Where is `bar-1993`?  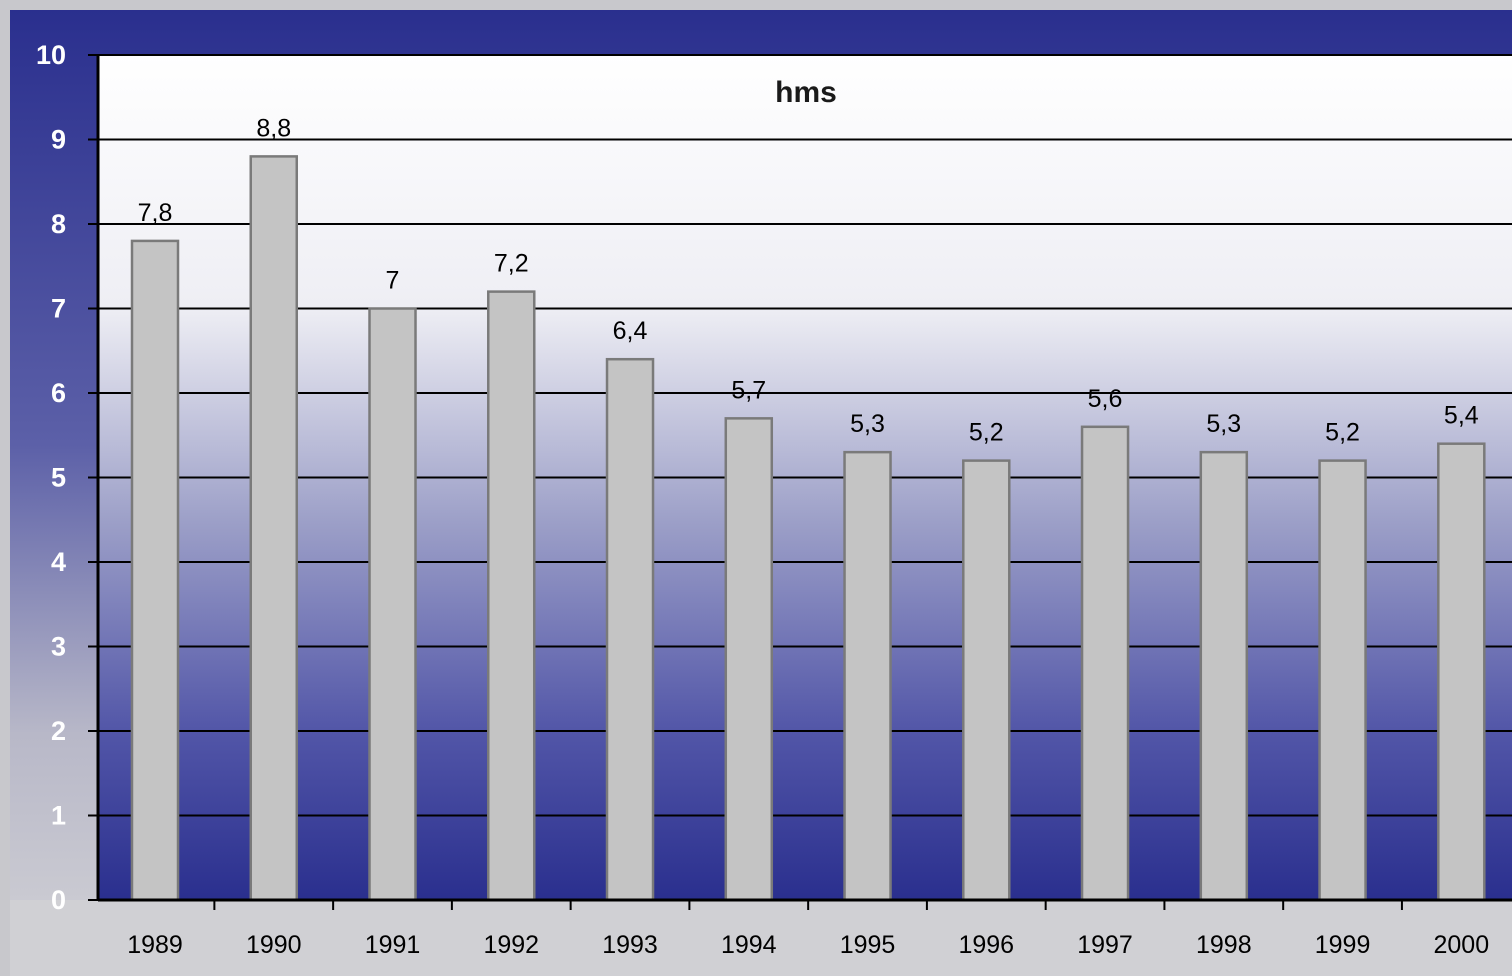
bar-1993 is located at coordinates (630, 629).